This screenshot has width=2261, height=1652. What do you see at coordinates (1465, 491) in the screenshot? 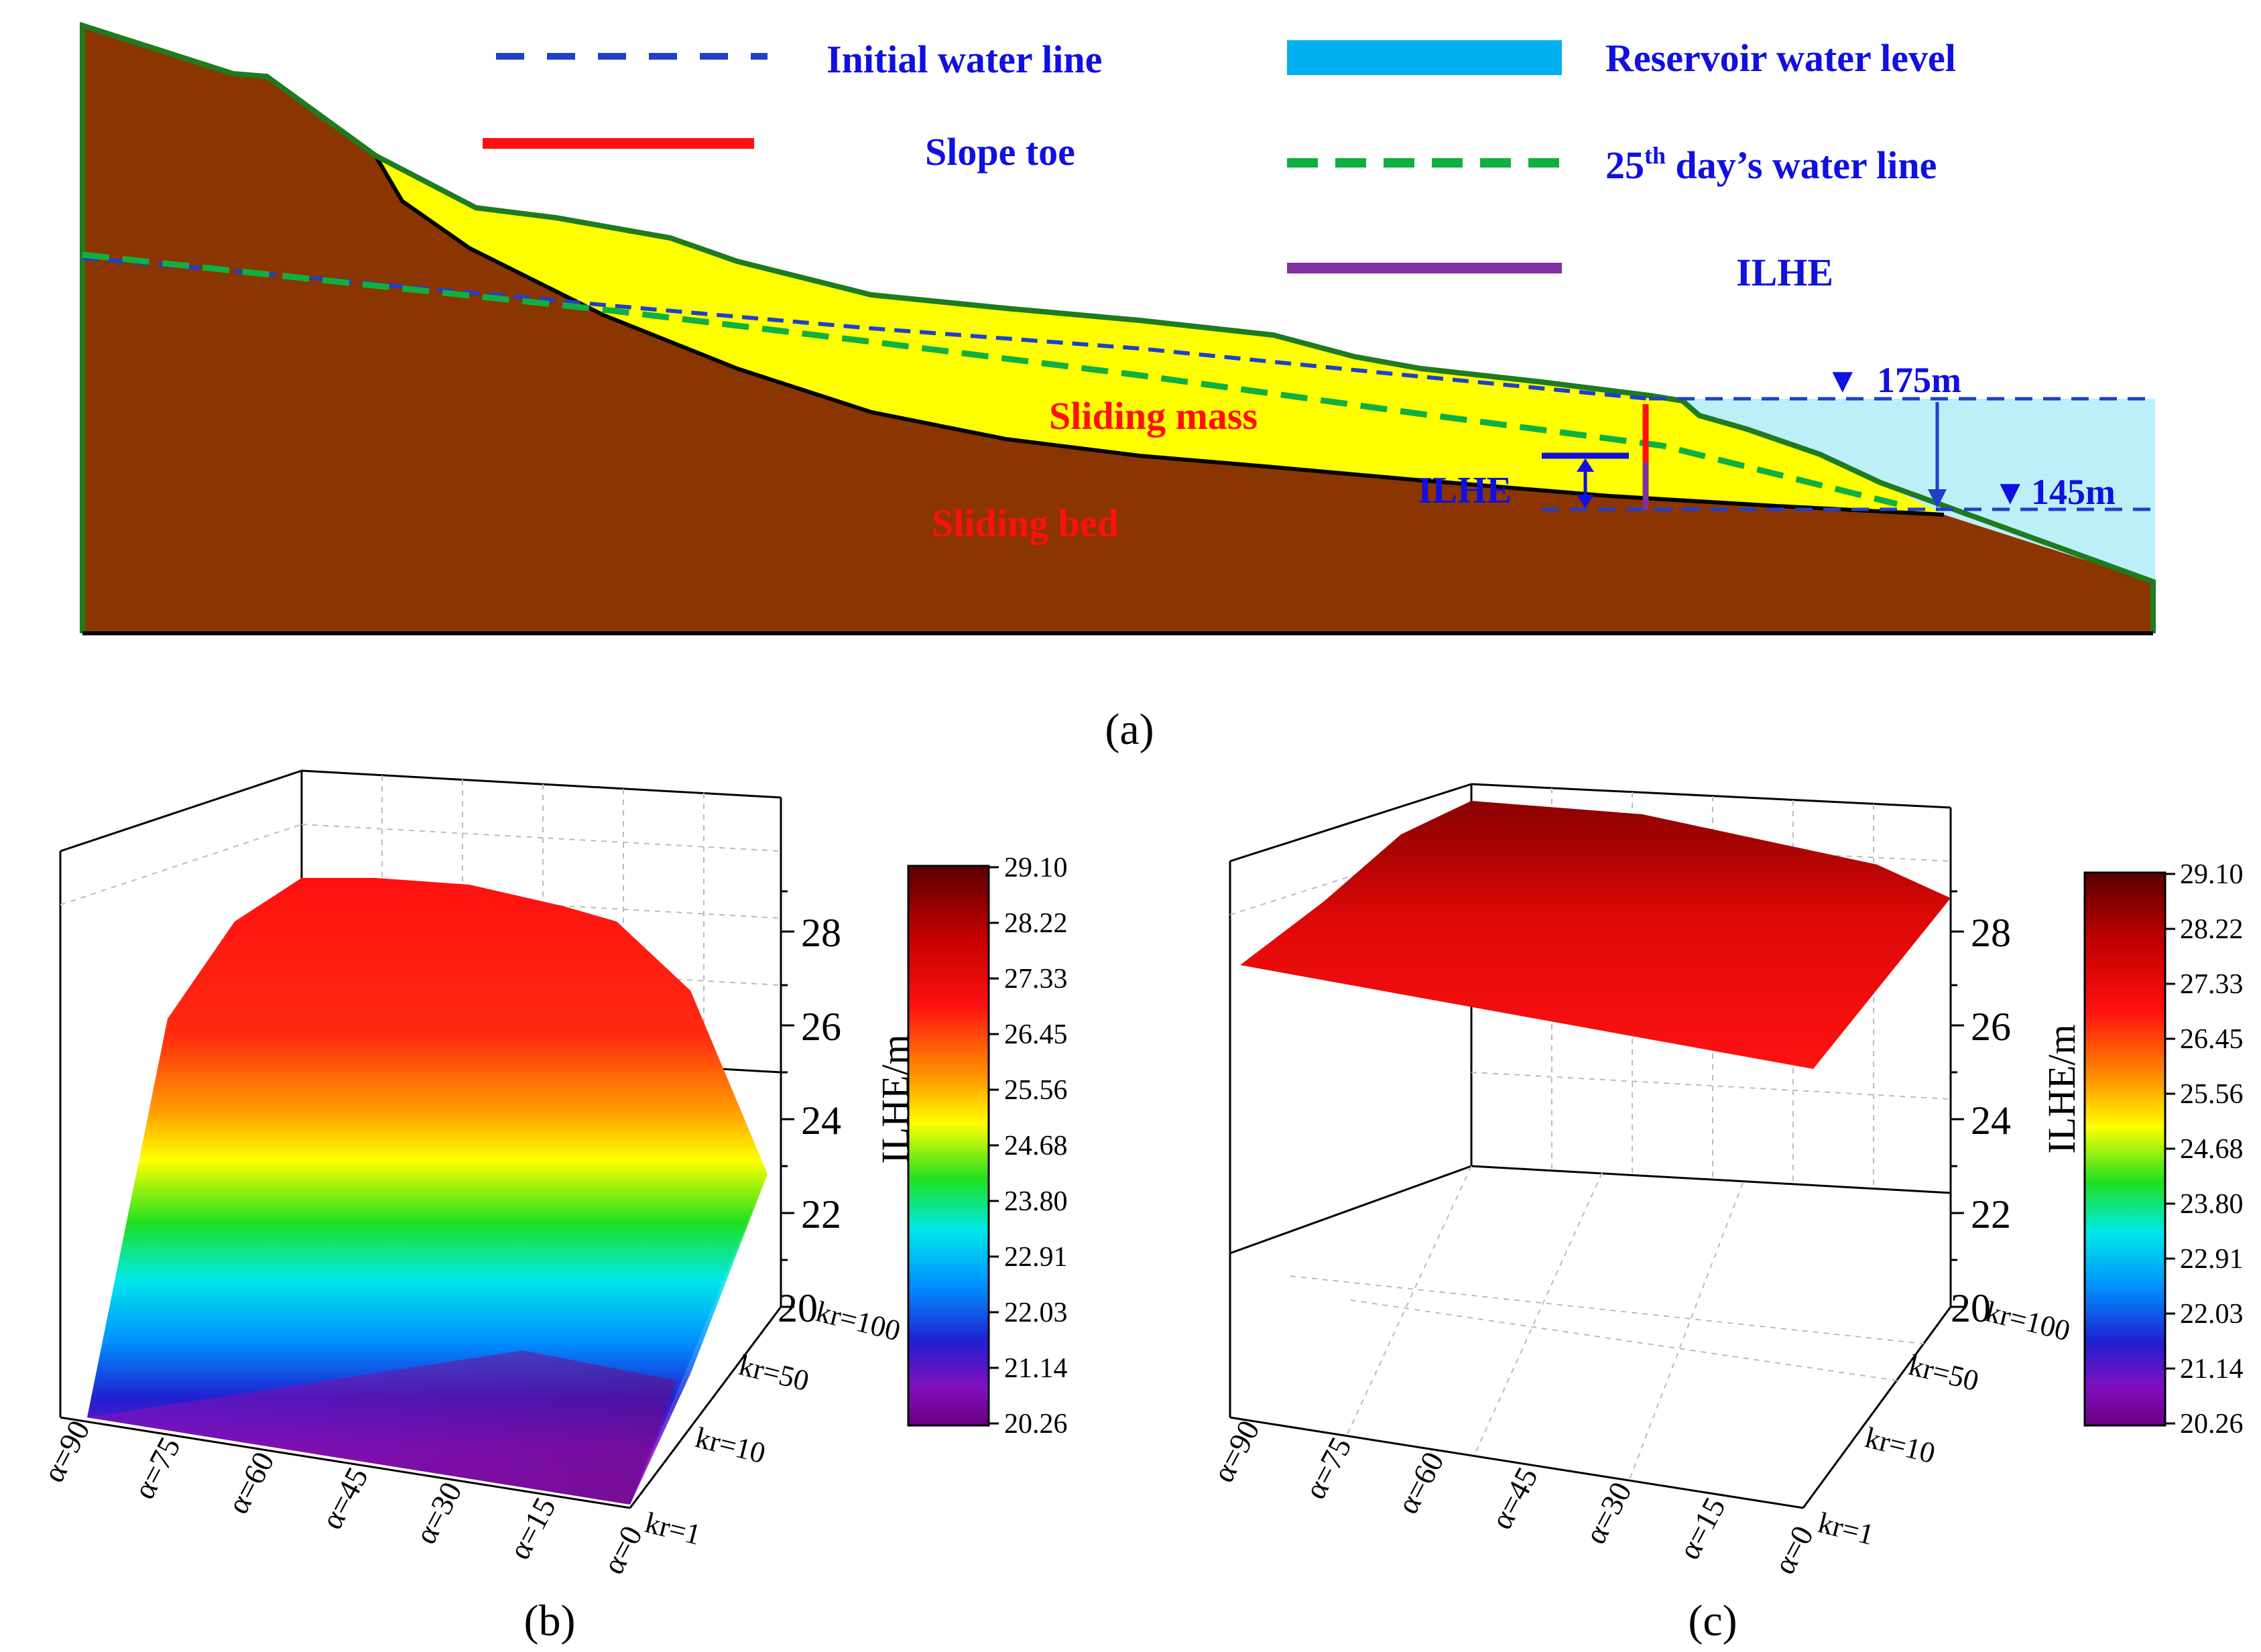
I see `ilhe-label: ILHE` at bounding box center [1465, 491].